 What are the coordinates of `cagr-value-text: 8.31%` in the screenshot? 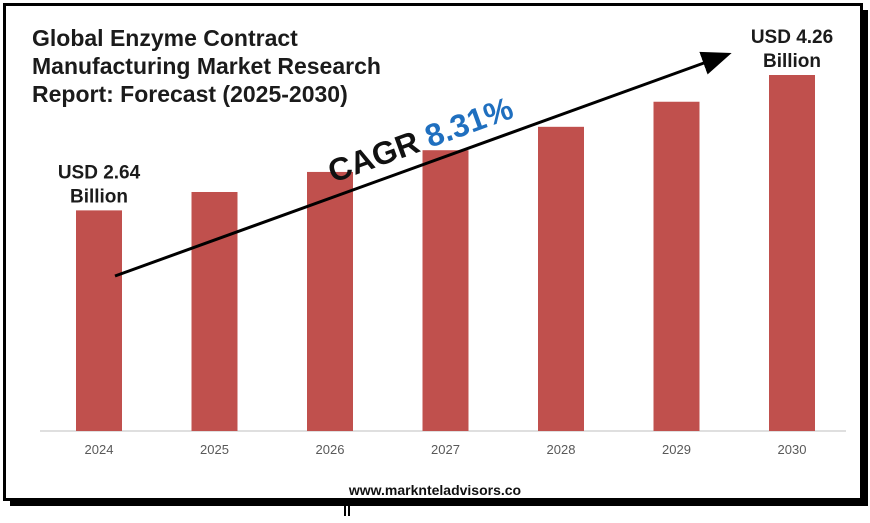 It's located at (469, 122).